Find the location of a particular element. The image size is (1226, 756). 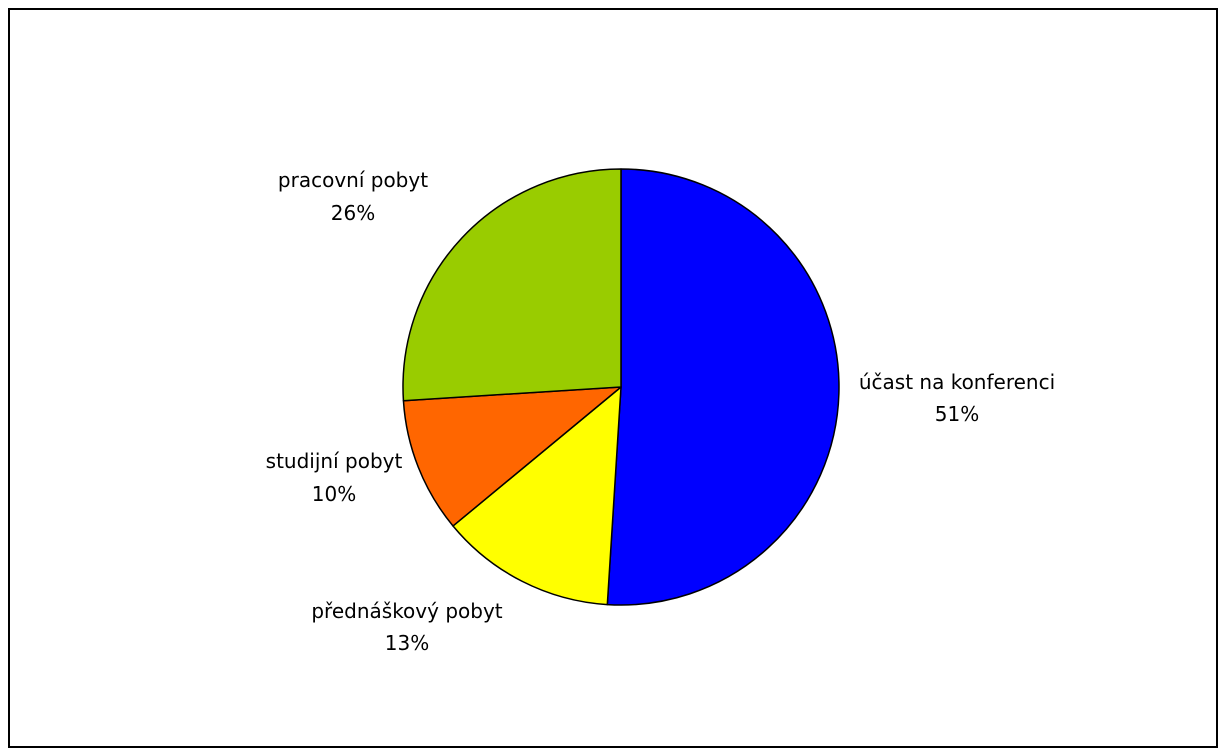

pie-slice-prednaskovy-pobyt is located at coordinates (537, 496).